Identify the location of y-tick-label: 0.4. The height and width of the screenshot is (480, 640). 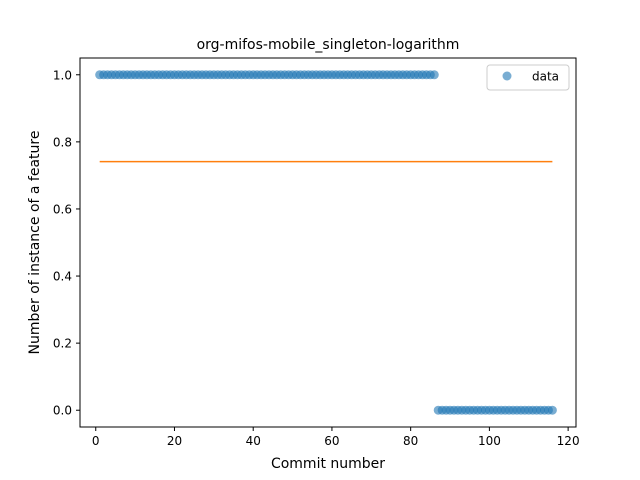
(62, 277).